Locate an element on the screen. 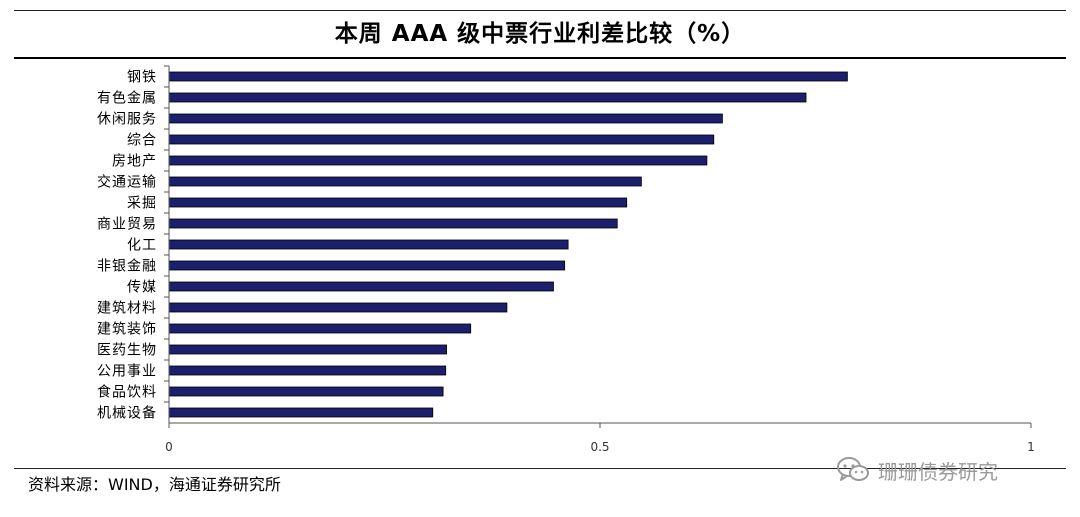  category-label: 综合 is located at coordinates (142, 141).